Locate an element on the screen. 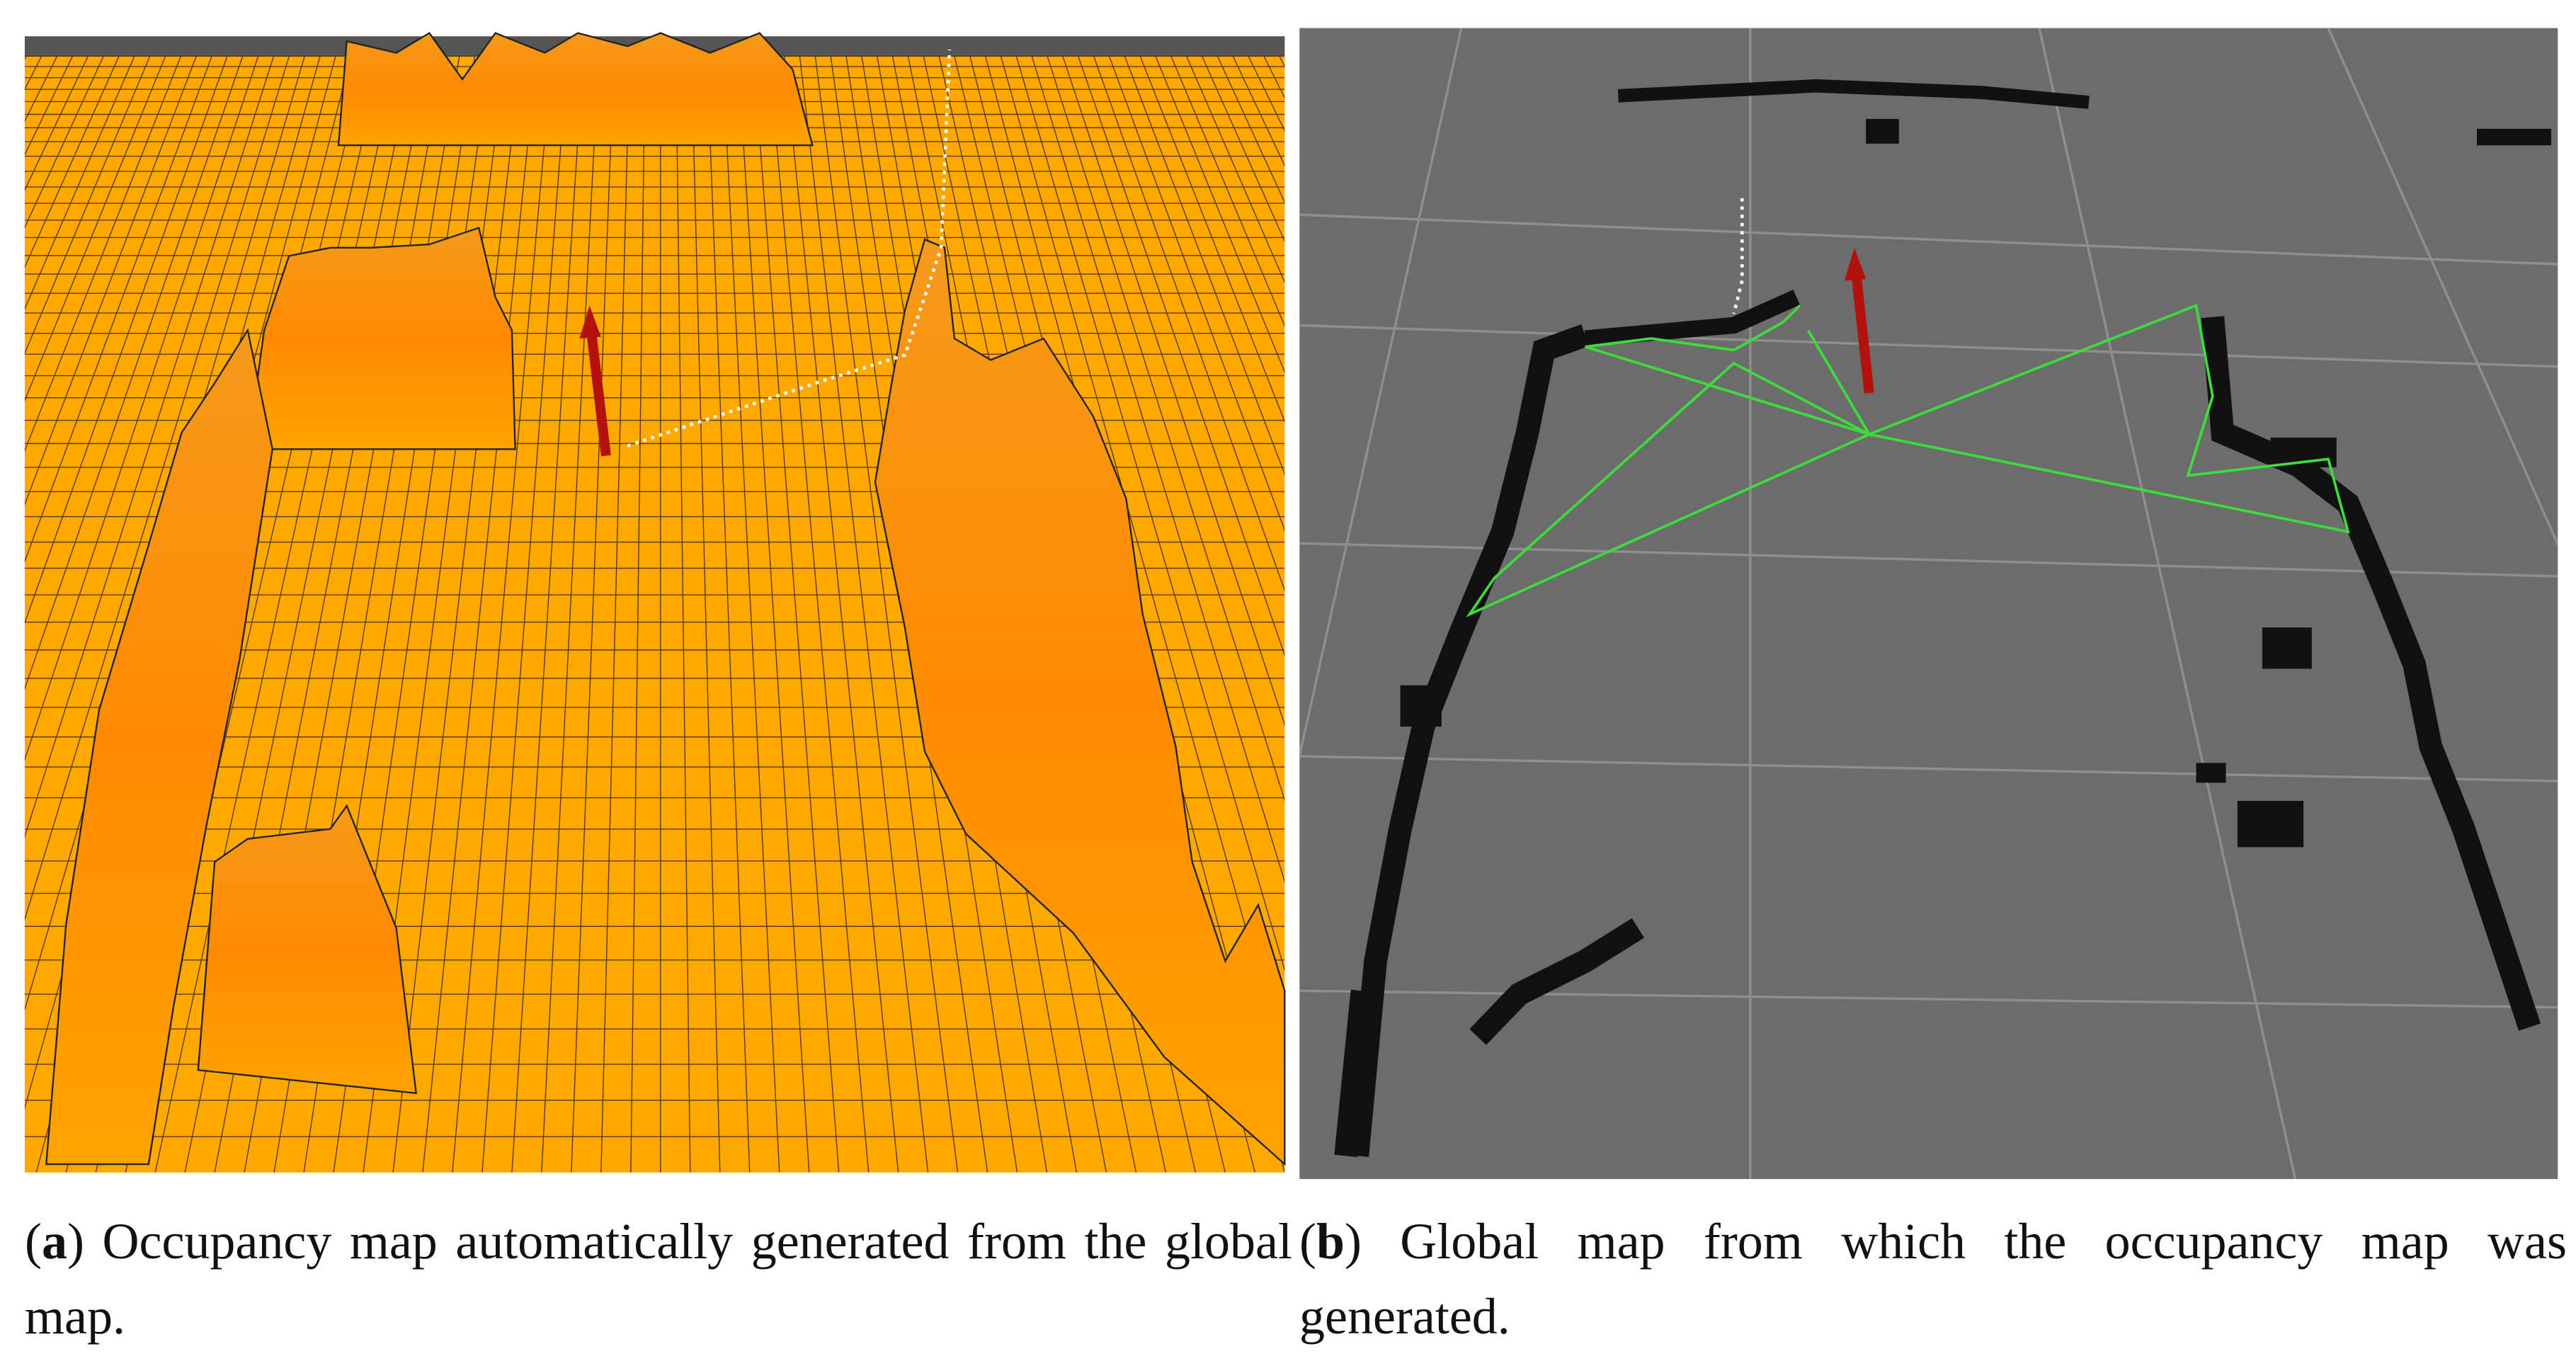 The image size is (2576, 1361). scan-points is located at coordinates (1738, 256).